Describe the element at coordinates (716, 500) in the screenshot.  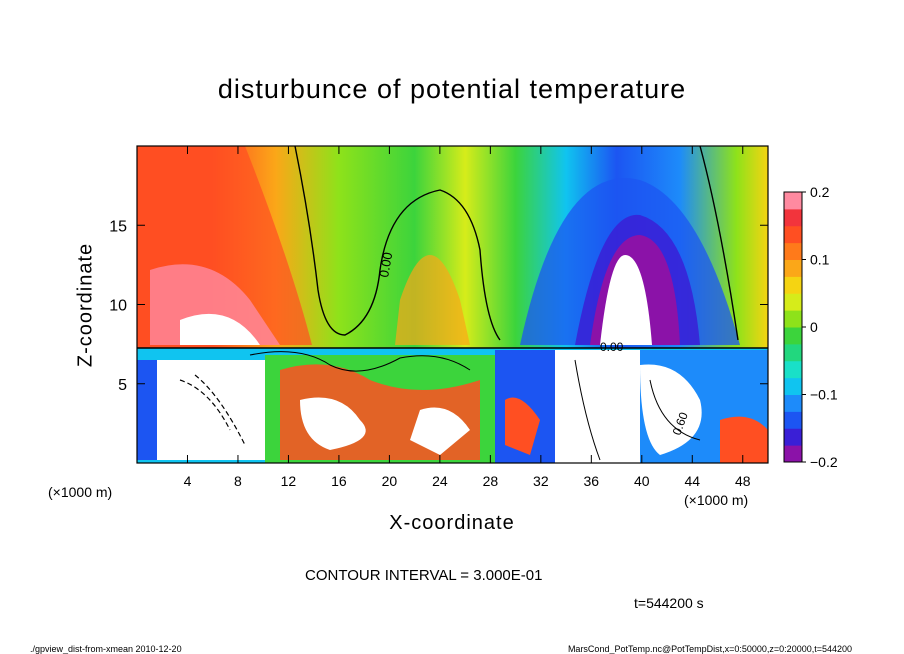
I see `x-unit-right: (×1000 m)` at that location.